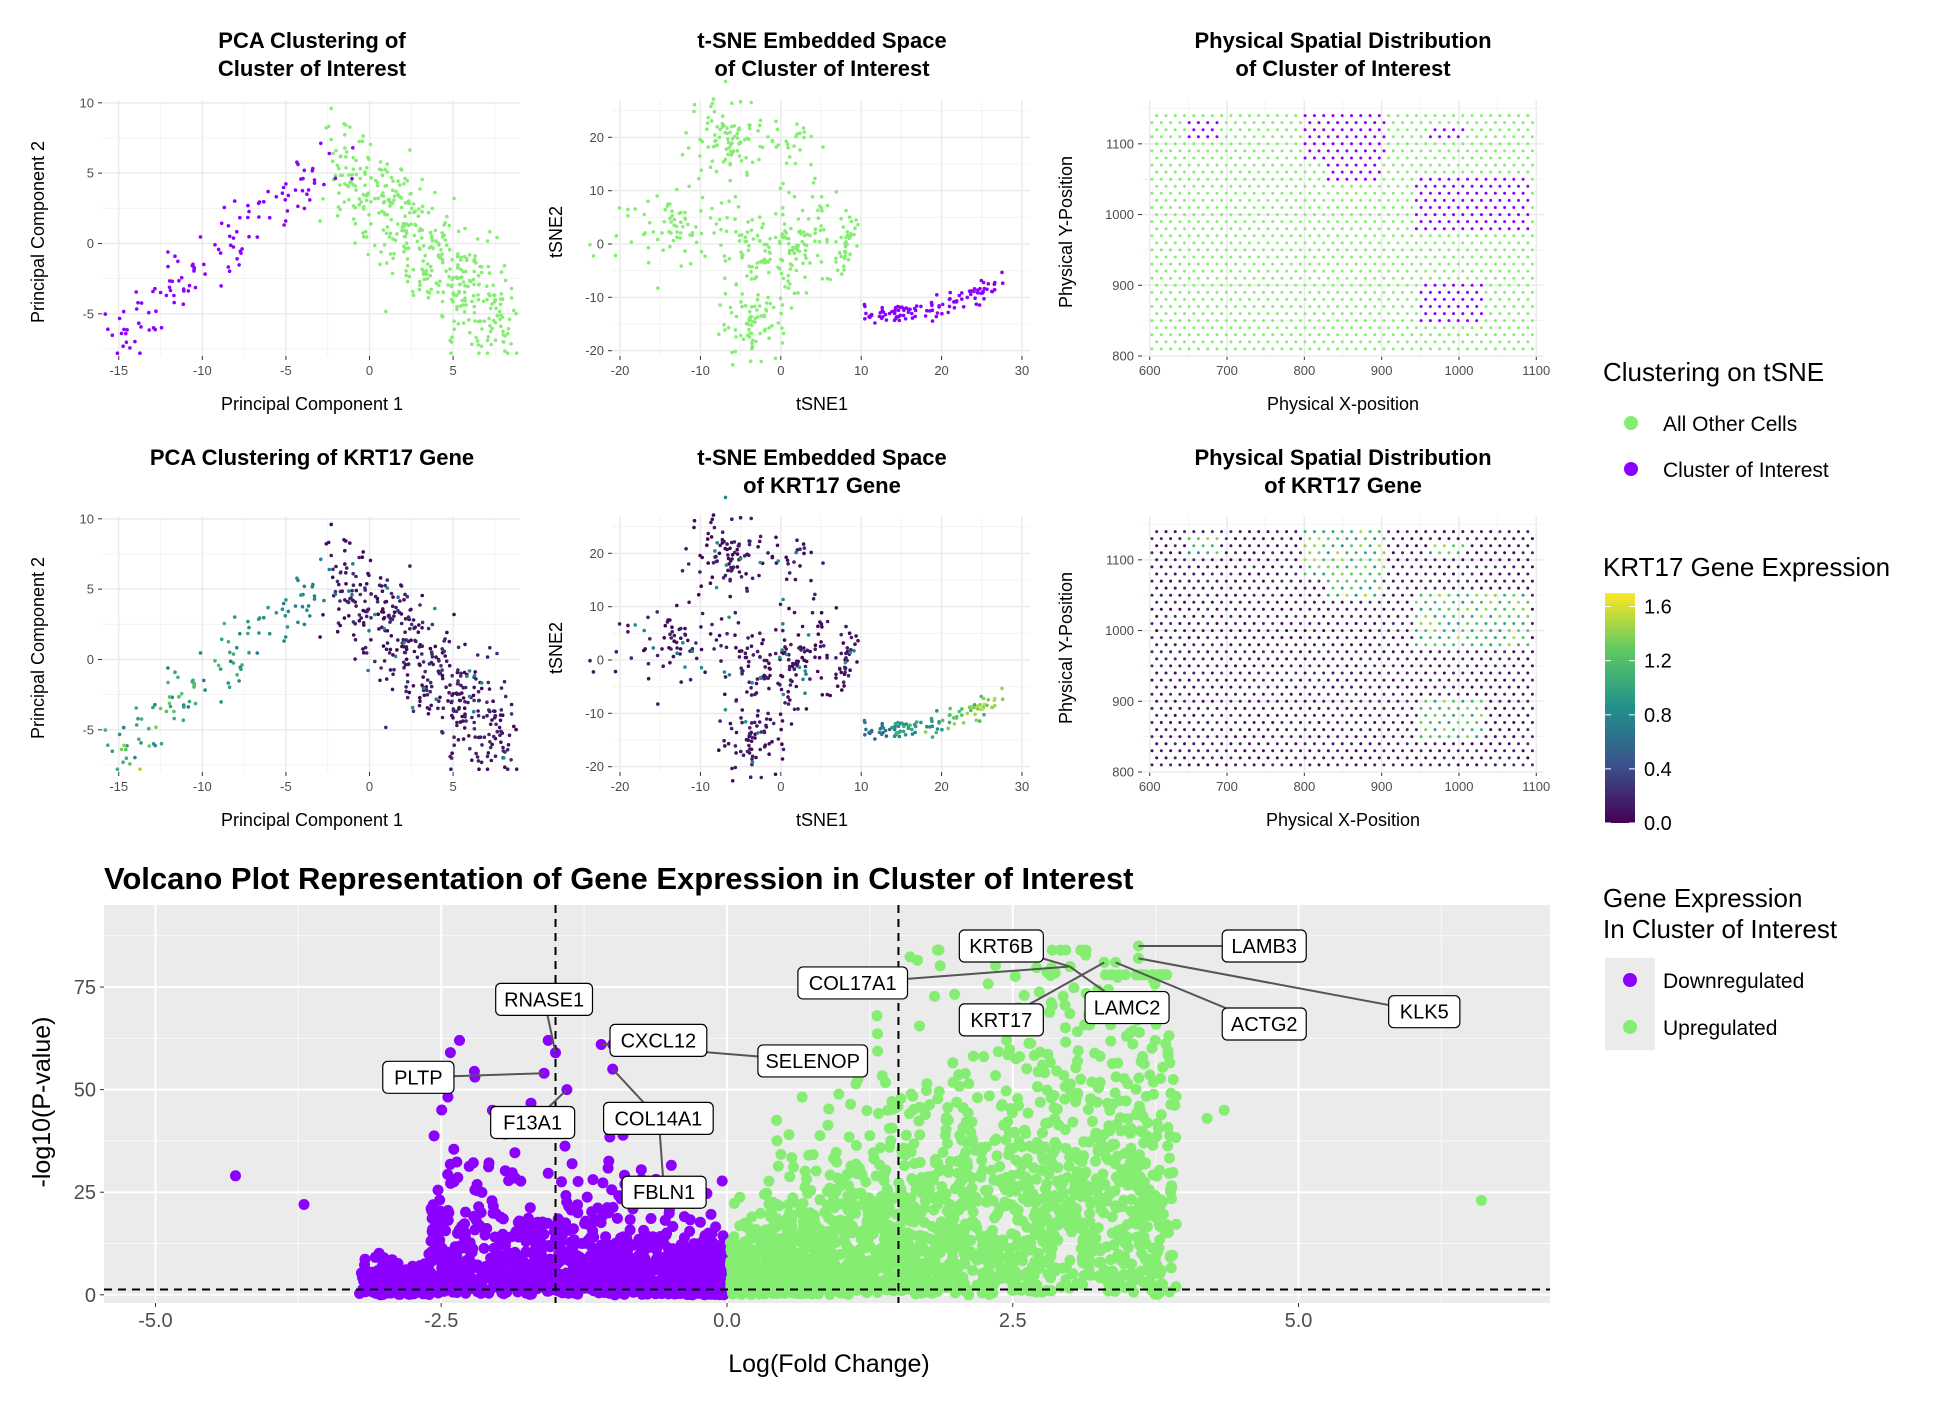 Image resolution: width=1958 pixels, height=1403 pixels. What do you see at coordinates (1536, 786) in the screenshot?
I see `x-tick-label: 1100` at bounding box center [1536, 786].